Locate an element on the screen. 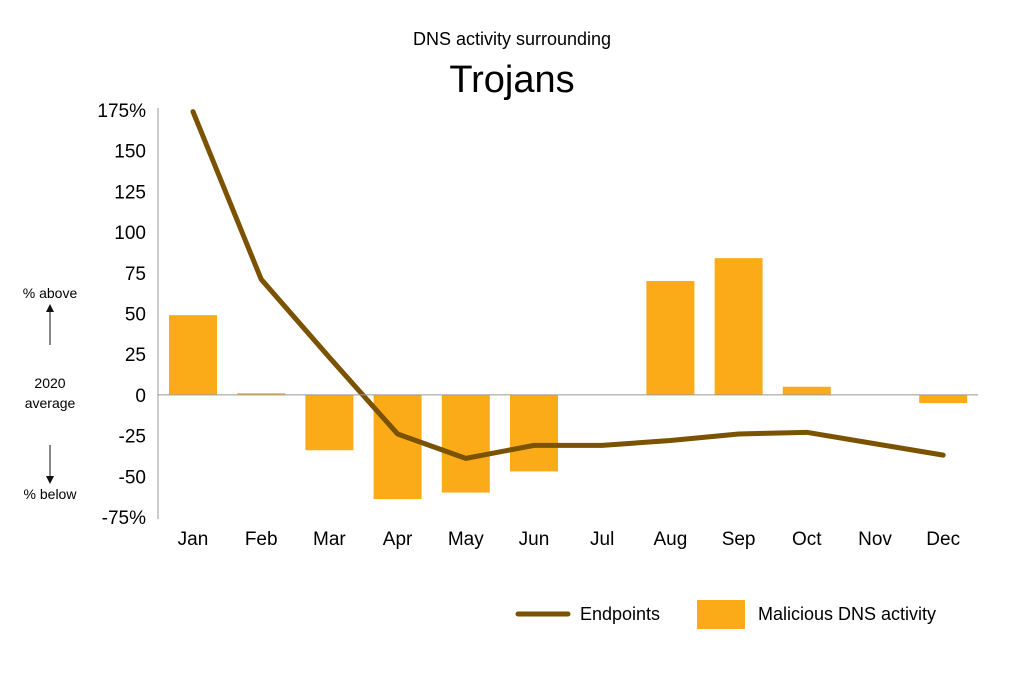 This screenshot has width=1024, height=688. y-tick-label: 0 is located at coordinates (140, 396).